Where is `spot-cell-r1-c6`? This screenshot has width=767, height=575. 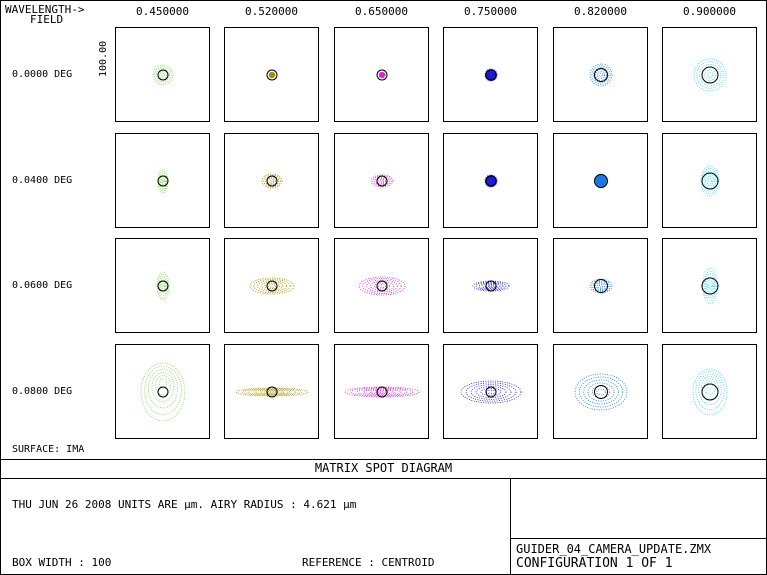 spot-cell-r1-c6 is located at coordinates (709, 74).